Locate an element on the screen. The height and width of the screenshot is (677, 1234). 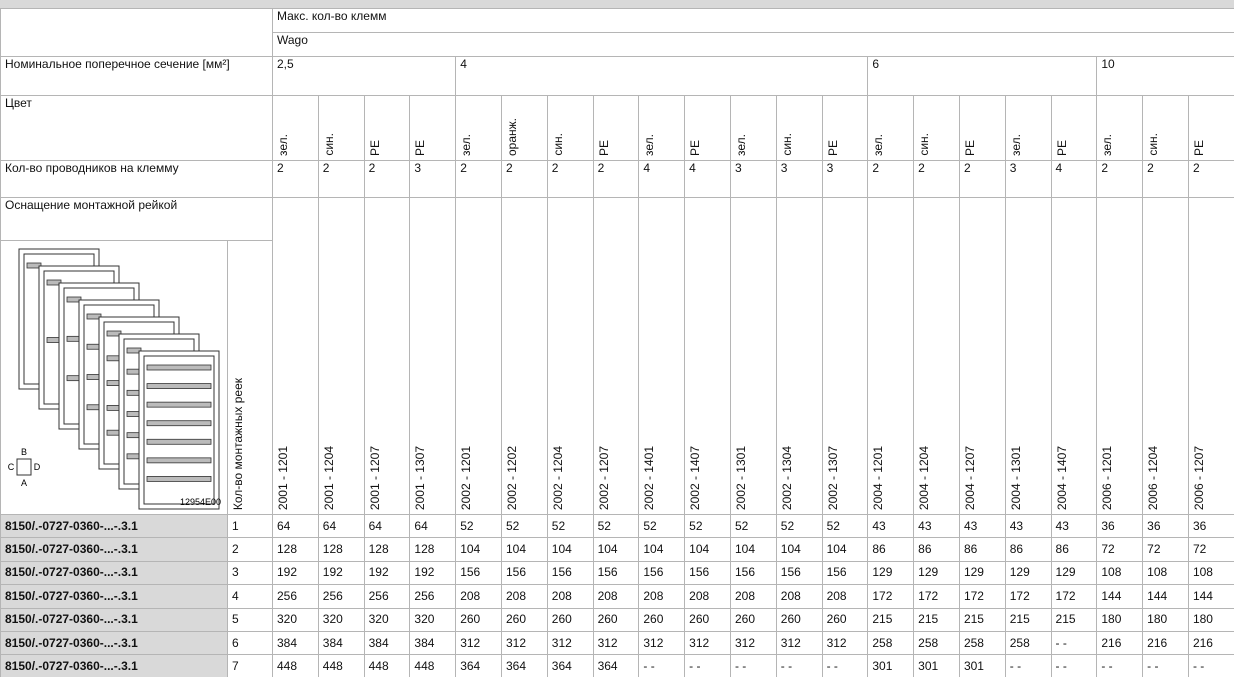
color-cell: оранж. is located at coordinates (524, 128).